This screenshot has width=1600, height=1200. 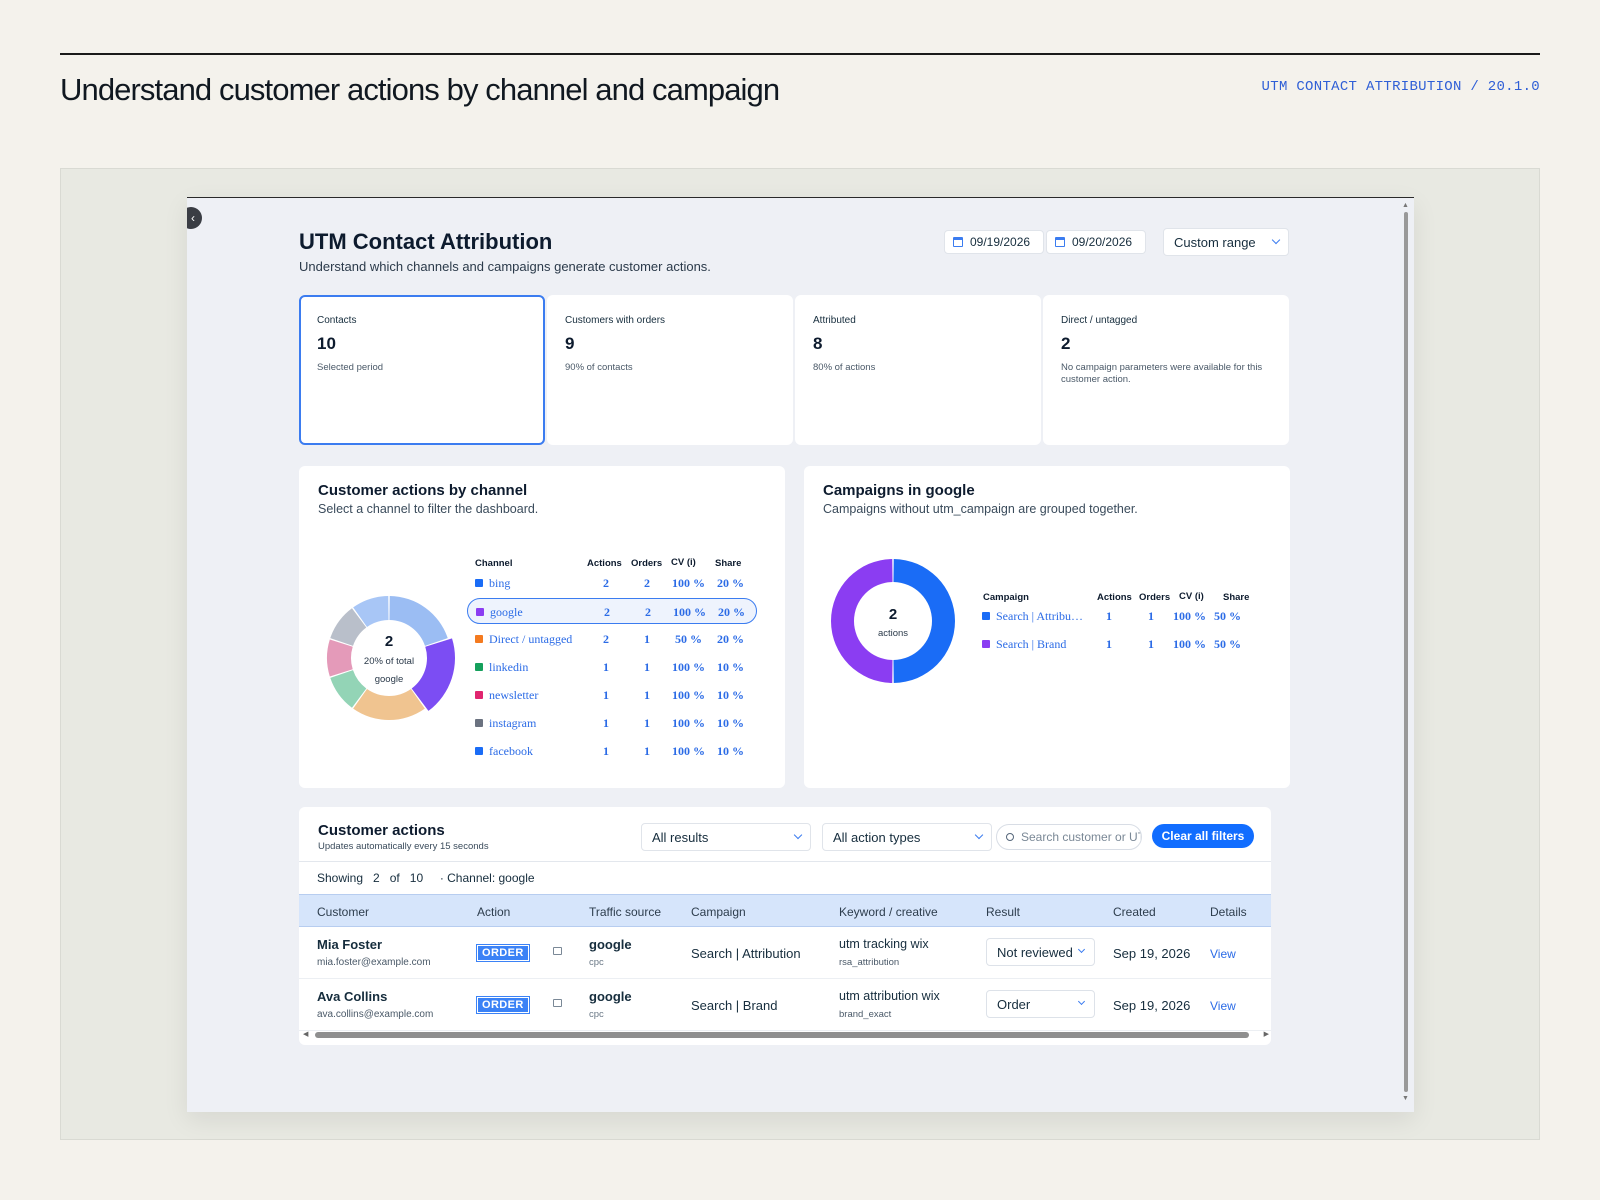 I want to click on results-filter-value: All results, so click(x=680, y=837).